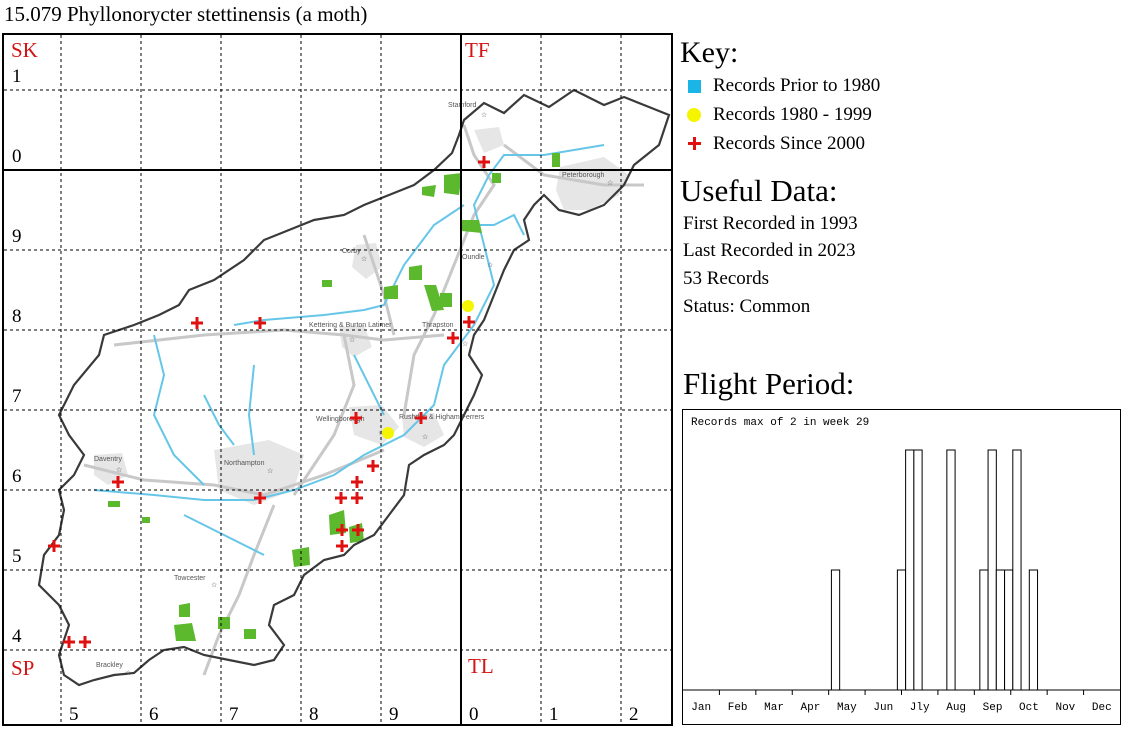 This screenshot has width=1125, height=731. I want to click on month-label: Nov, so click(1065, 708).